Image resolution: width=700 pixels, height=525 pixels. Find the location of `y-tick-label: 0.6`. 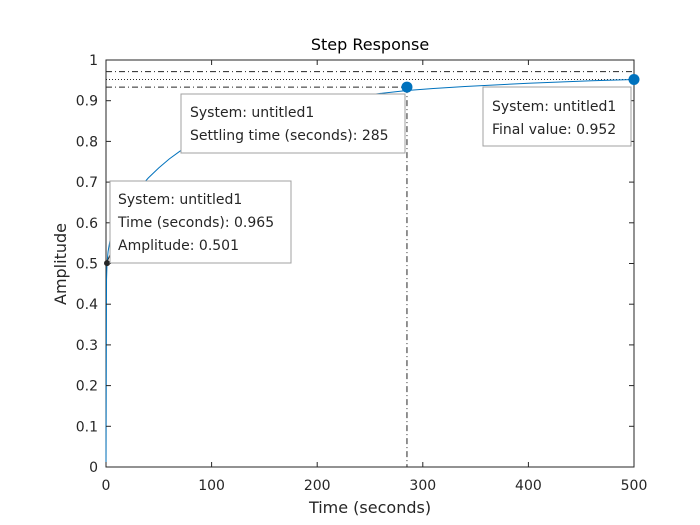

y-tick-label: 0.6 is located at coordinates (87, 224).